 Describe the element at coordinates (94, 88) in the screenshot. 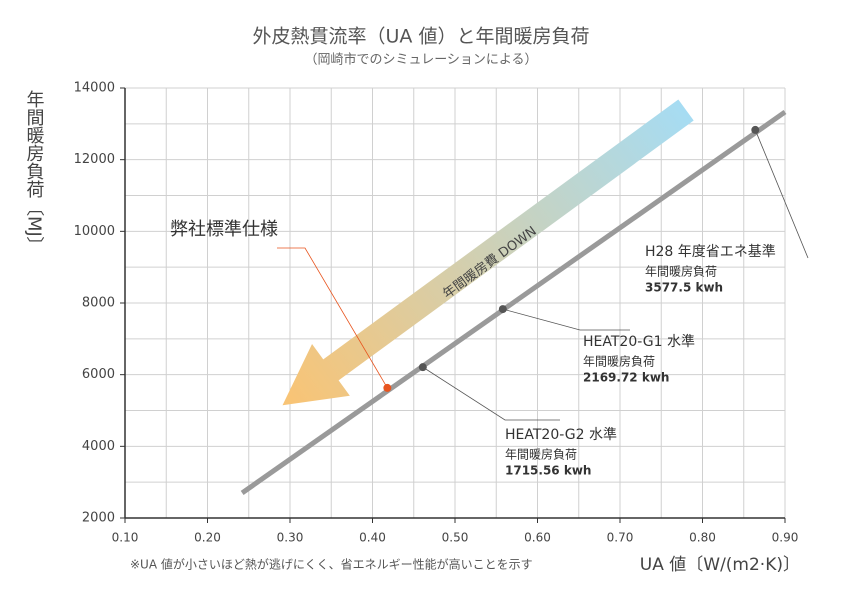

I see `y-tick-label: 14000` at that location.